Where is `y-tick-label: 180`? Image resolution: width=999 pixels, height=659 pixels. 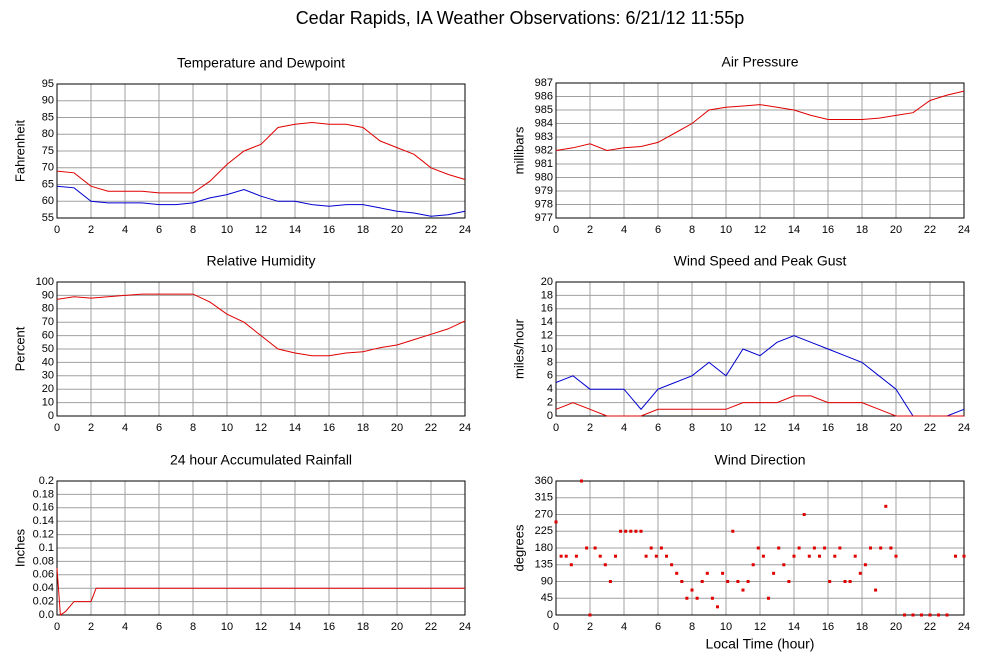
y-tick-label: 180 is located at coordinates (544, 548).